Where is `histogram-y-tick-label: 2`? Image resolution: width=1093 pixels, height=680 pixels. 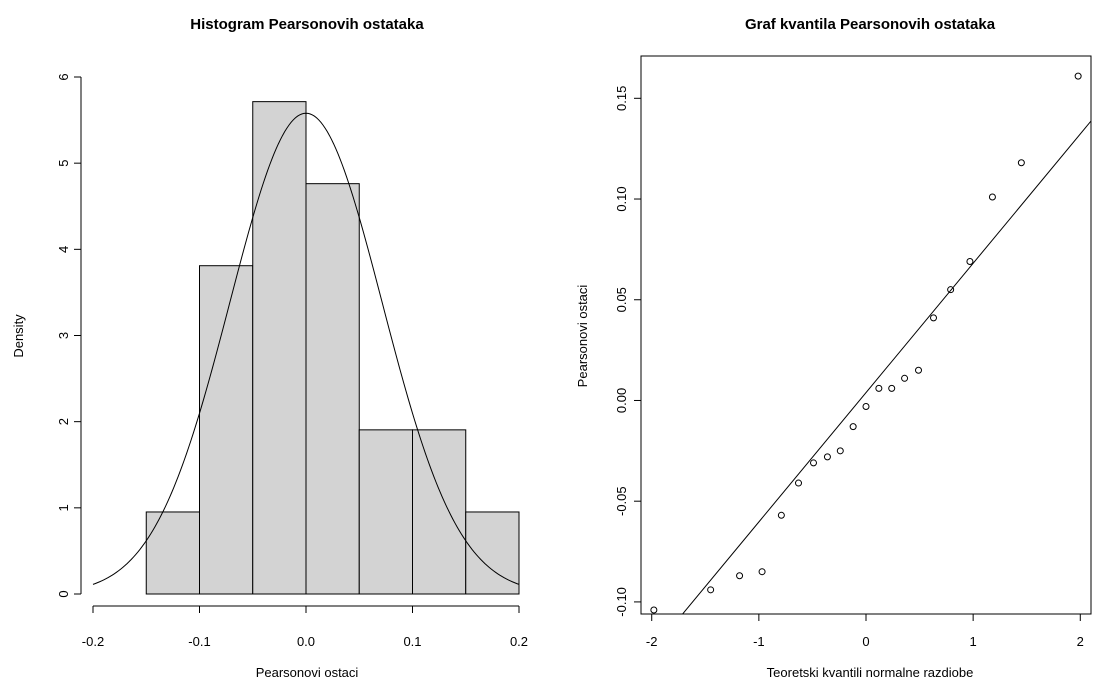 histogram-y-tick-label: 2 is located at coordinates (63, 421).